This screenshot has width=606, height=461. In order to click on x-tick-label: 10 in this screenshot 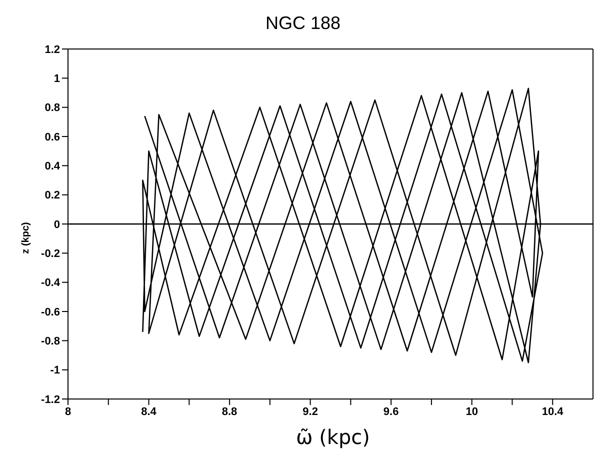, I will do `click(472, 412)`.